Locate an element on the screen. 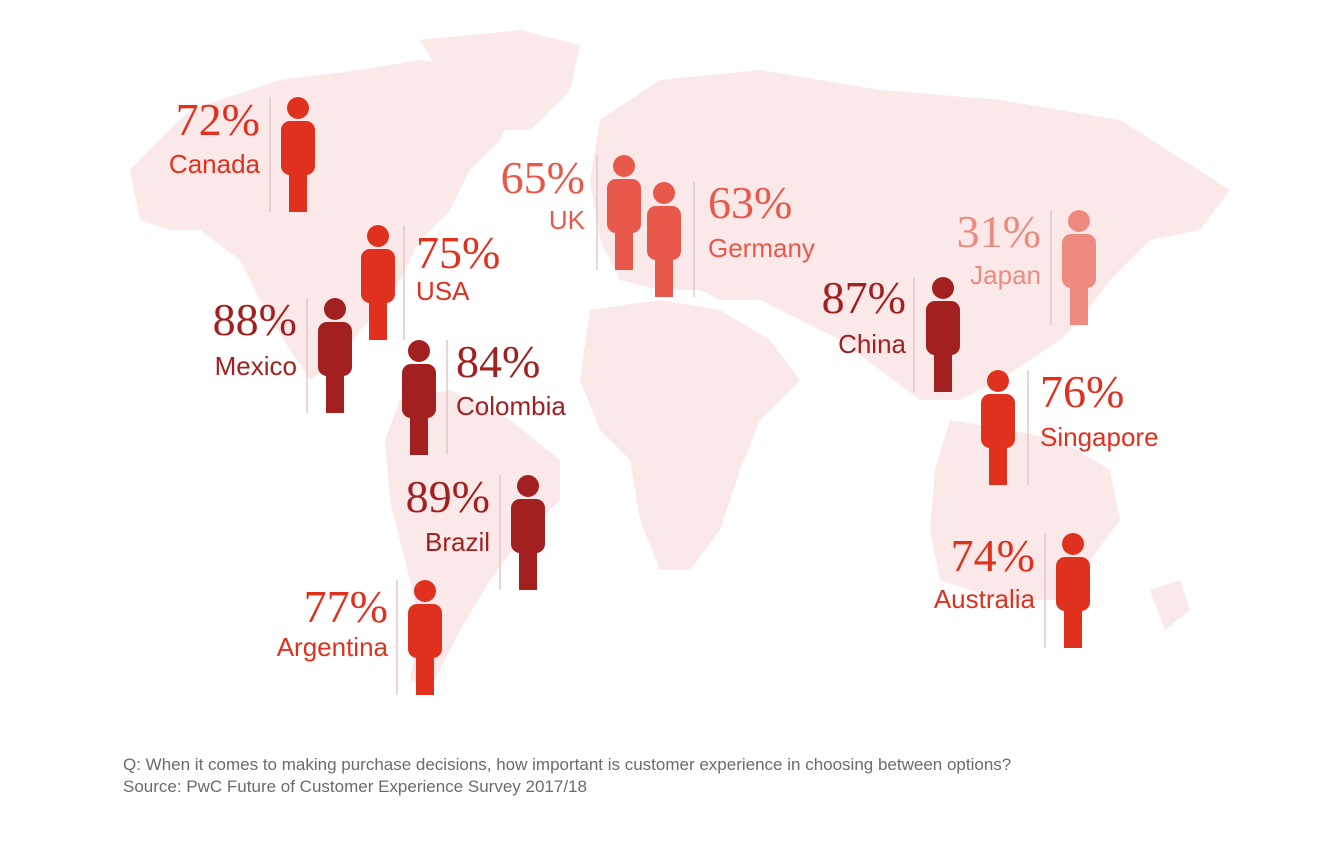 The image size is (1344, 845). country-name: Argentina is located at coordinates (333, 647).